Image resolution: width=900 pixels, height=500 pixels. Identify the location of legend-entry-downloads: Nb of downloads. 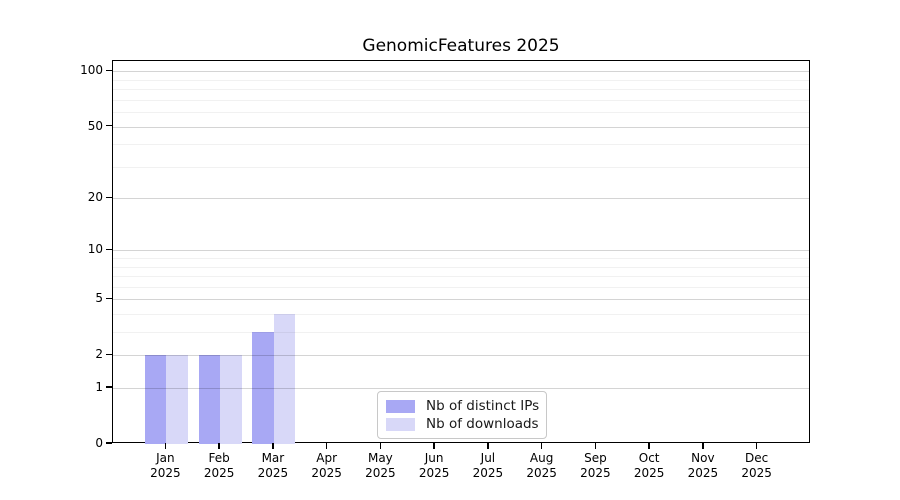
(462, 424).